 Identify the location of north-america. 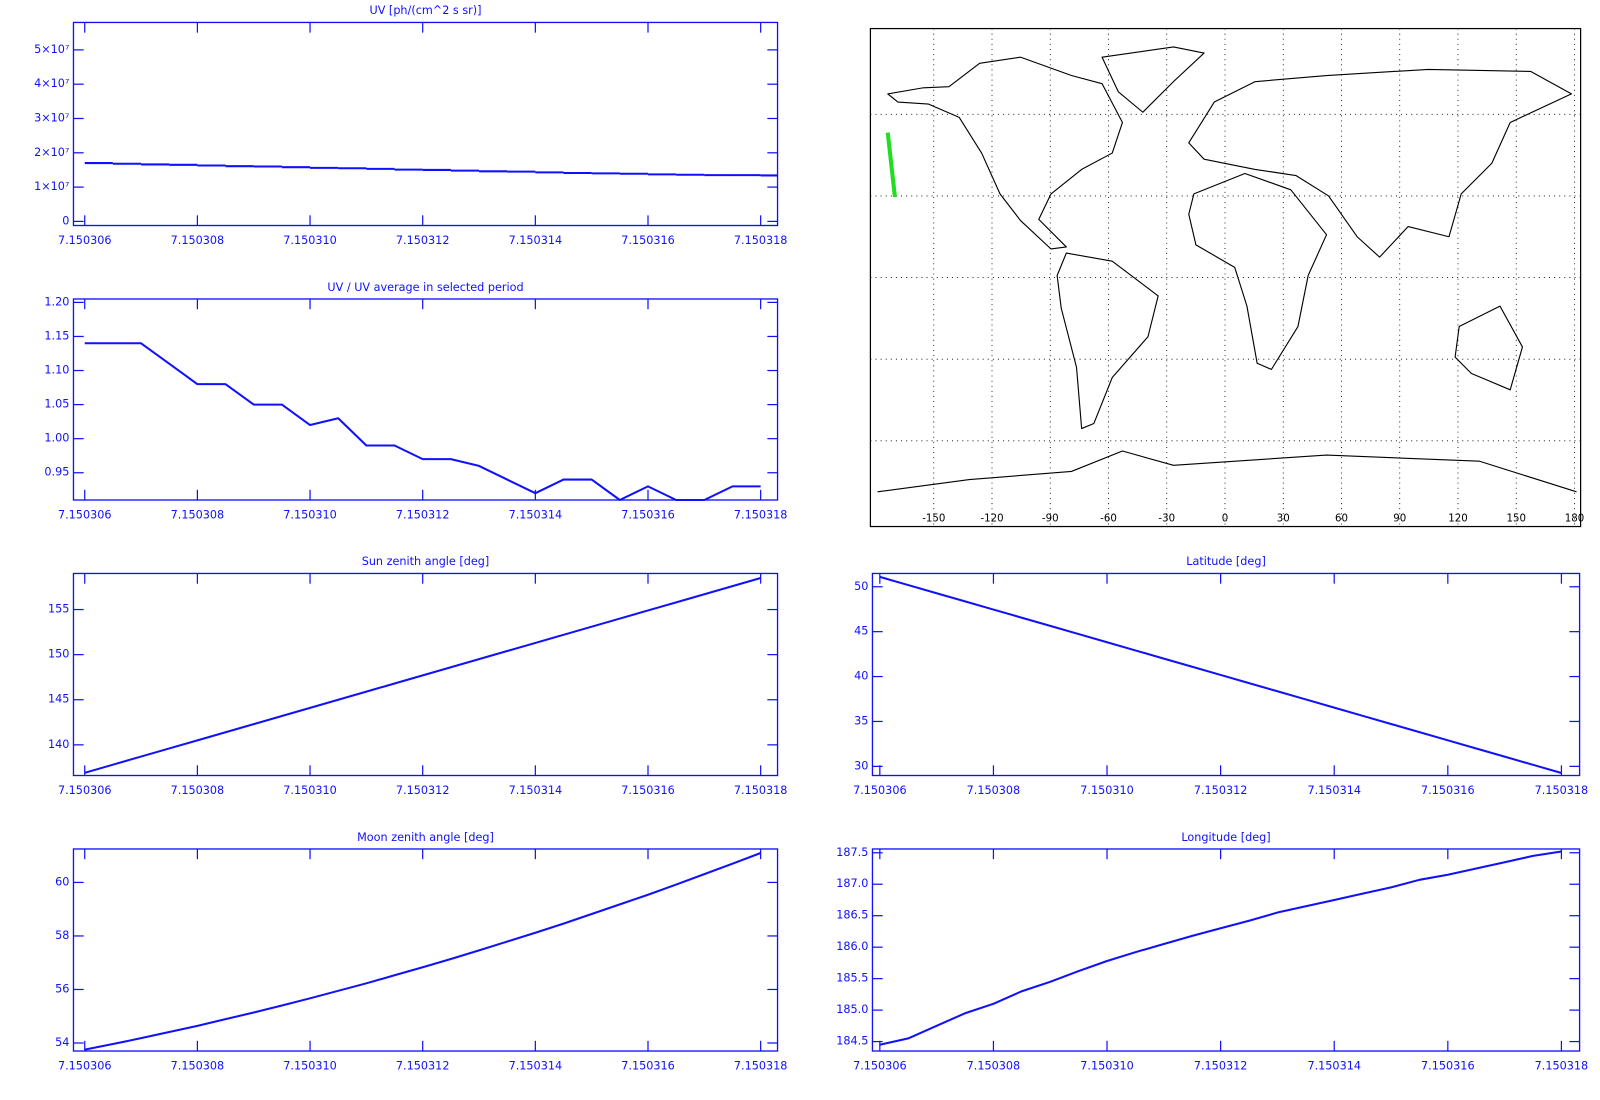
(1005, 153).